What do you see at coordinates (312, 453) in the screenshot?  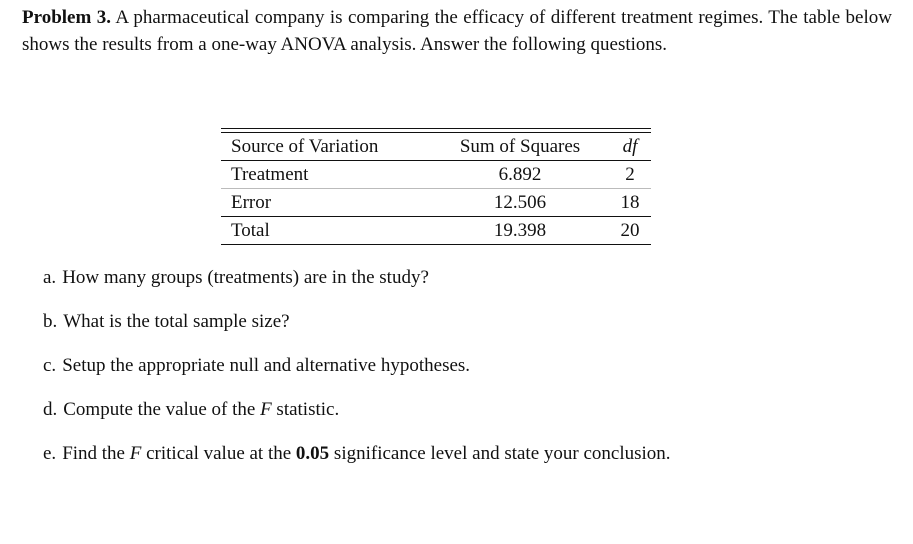 I see `significance-level: 0.05` at bounding box center [312, 453].